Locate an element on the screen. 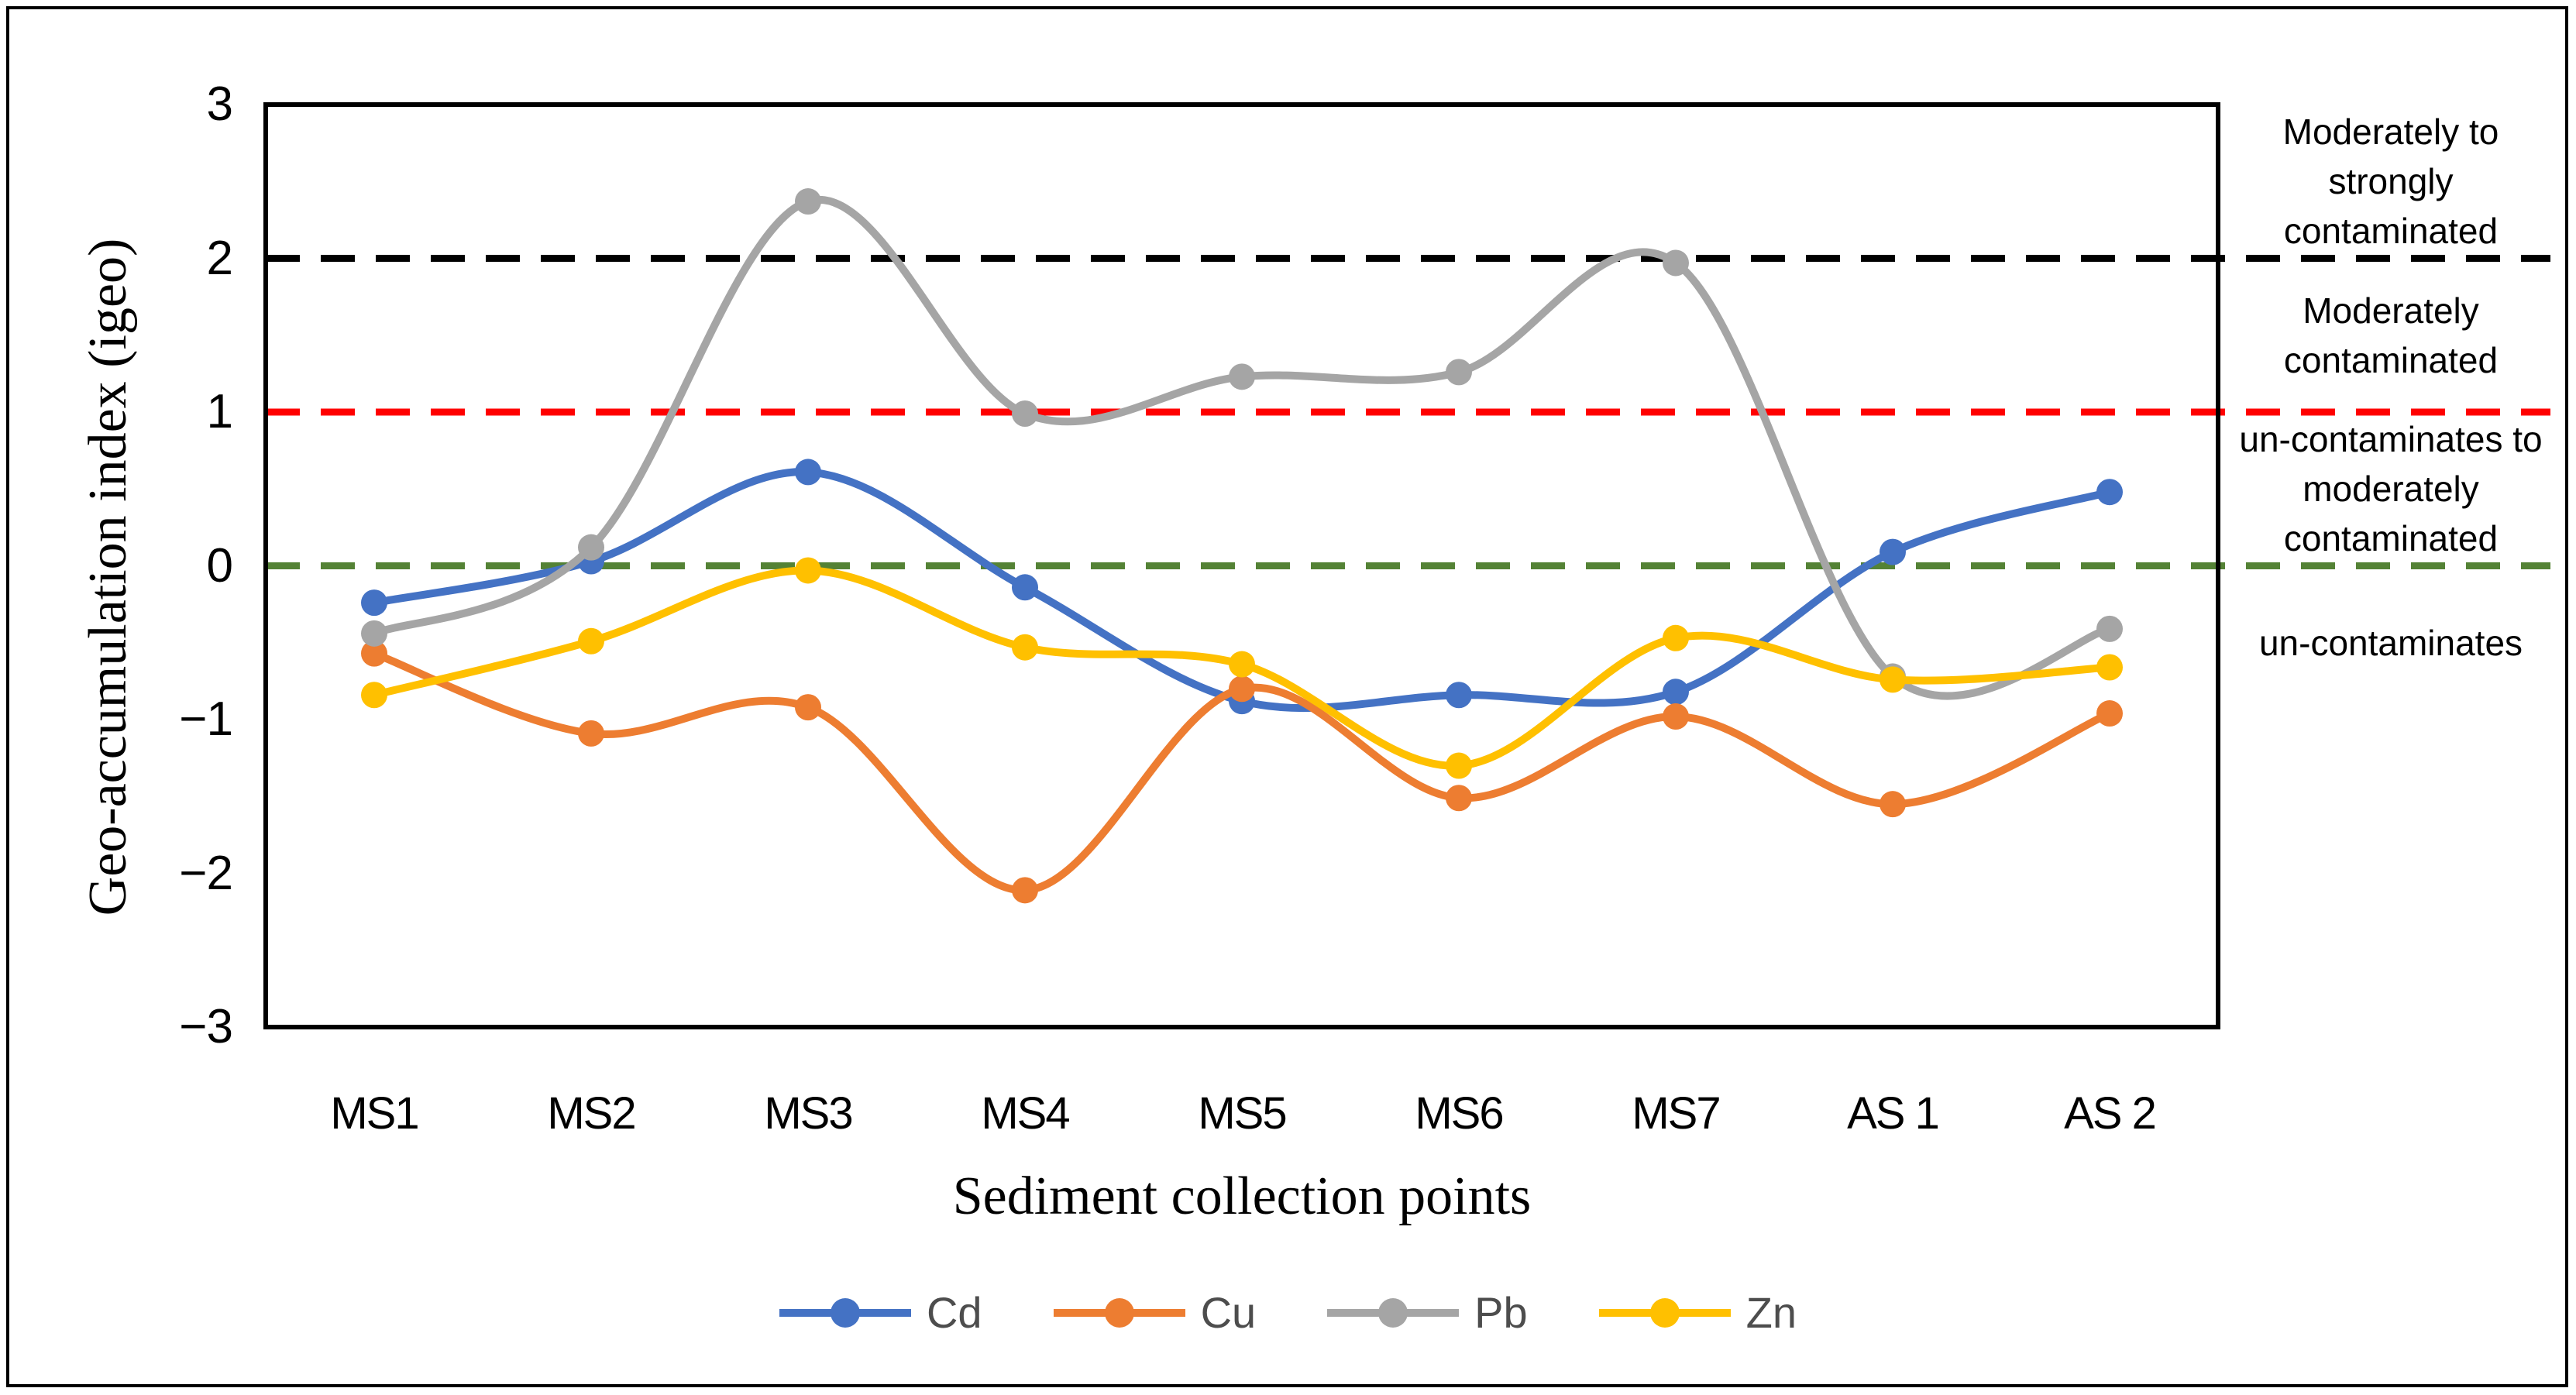 The width and height of the screenshot is (2576, 1395). x-axis-tick-label: AS 1 is located at coordinates (1893, 1113).